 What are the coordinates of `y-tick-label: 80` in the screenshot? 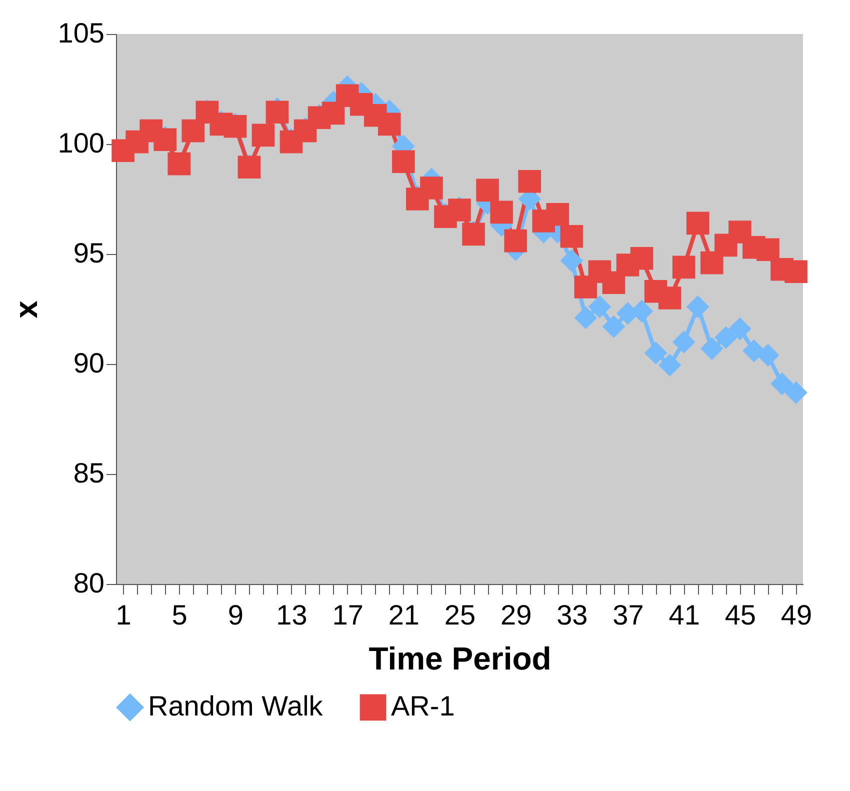 It's located at (88, 583).